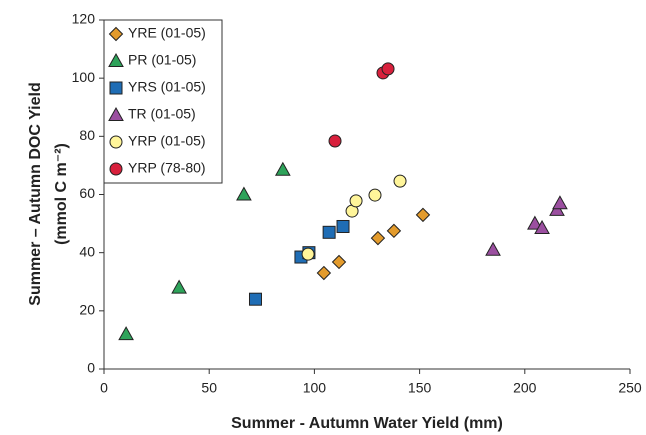  I want to click on legend-label: YRP (01-05), so click(167, 141).